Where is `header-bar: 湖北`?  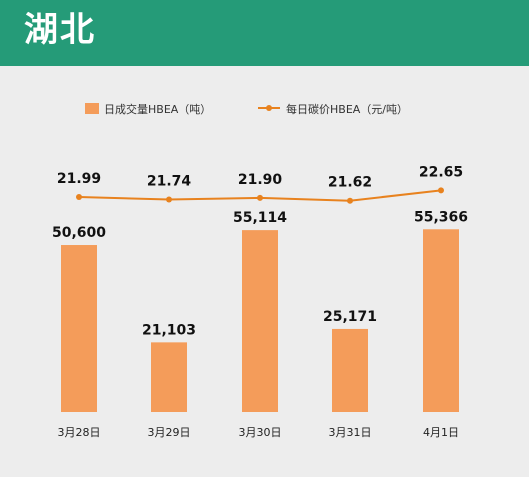
header-bar: 湖北 is located at coordinates (264, 33).